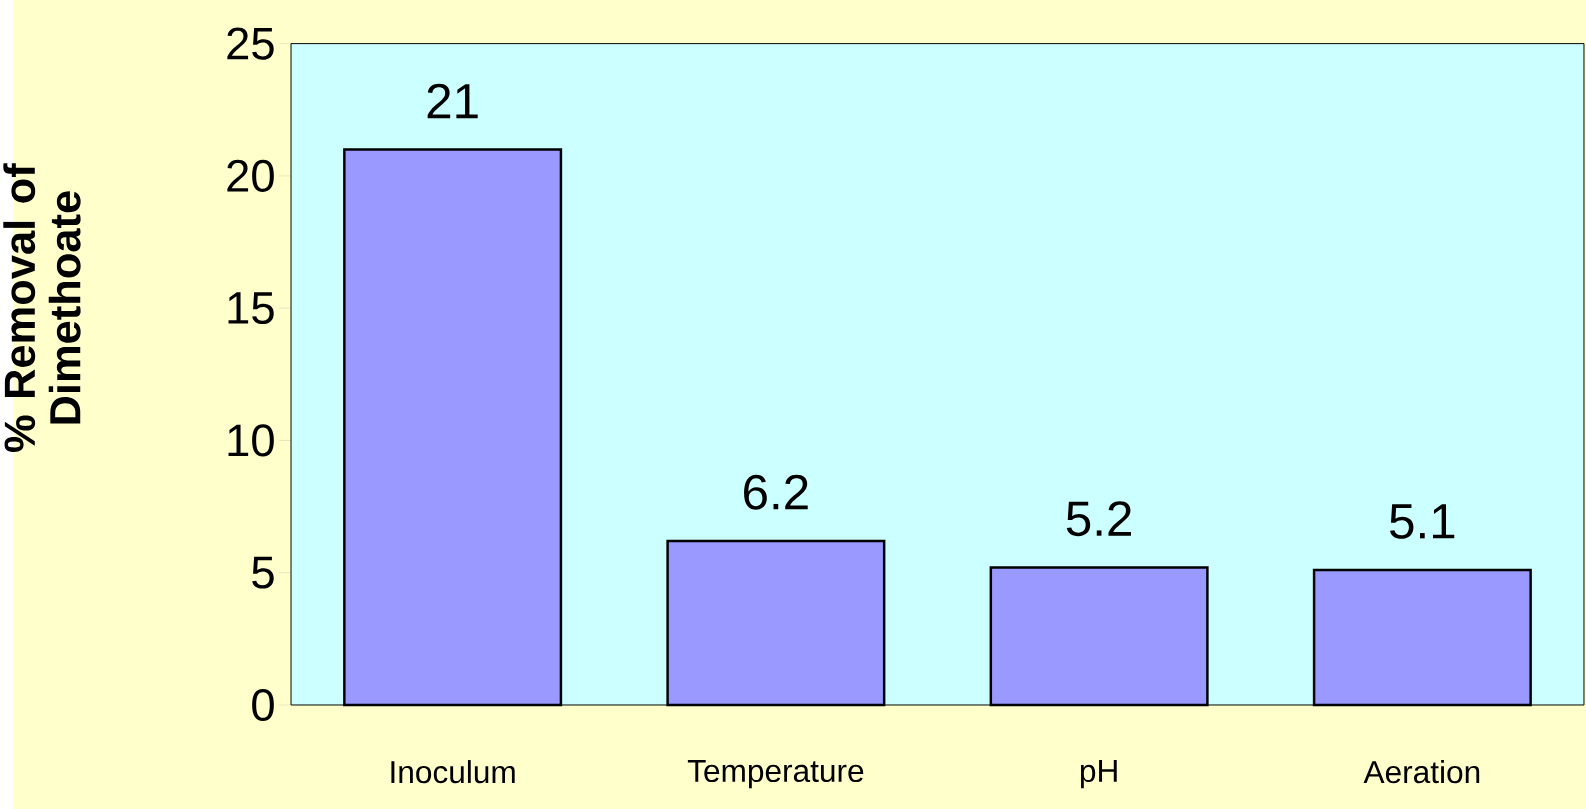 Image resolution: width=1586 pixels, height=809 pixels. What do you see at coordinates (453, 772) in the screenshot?
I see `x-tick-label: Inoculum` at bounding box center [453, 772].